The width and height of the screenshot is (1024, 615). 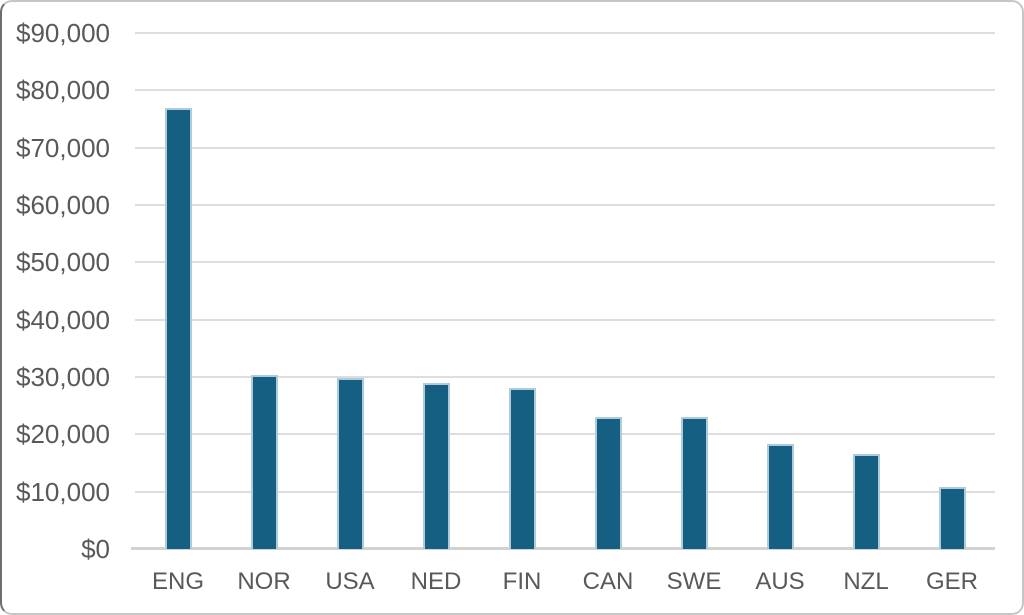 What do you see at coordinates (951, 581) in the screenshot?
I see `x-tick-label-ger: GER` at bounding box center [951, 581].